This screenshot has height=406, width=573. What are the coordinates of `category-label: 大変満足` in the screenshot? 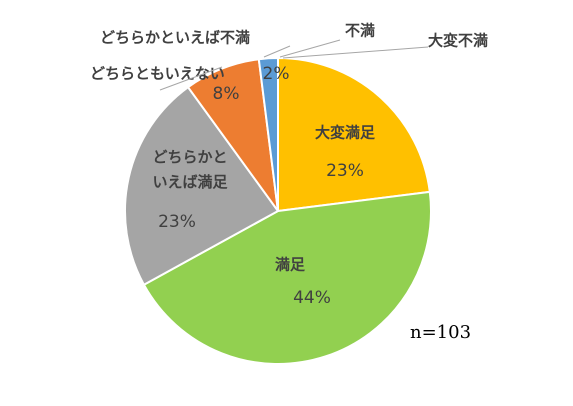 It's located at (345, 133).